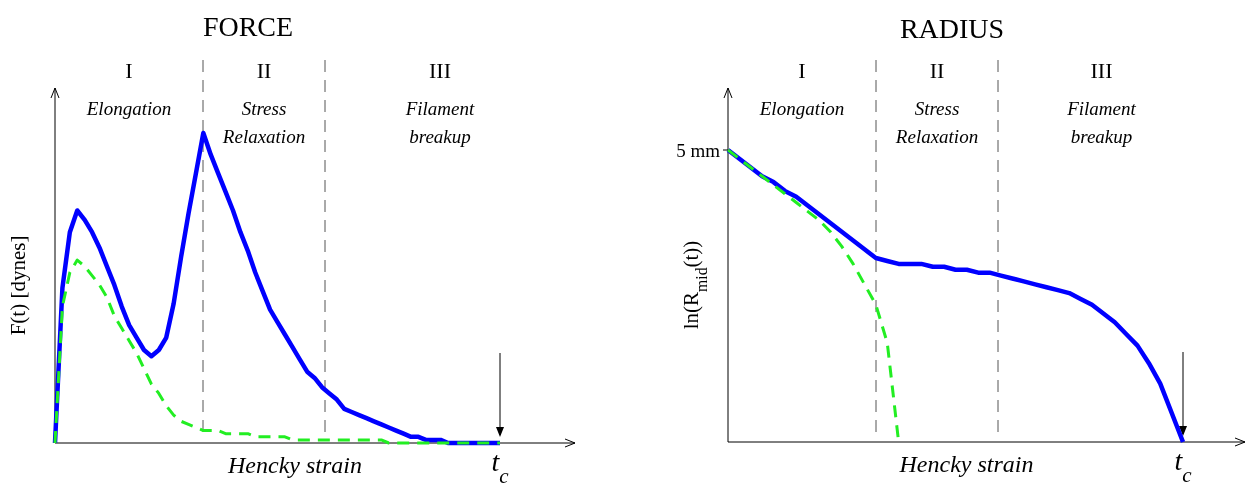 This screenshot has height=487, width=1255. I want to click on chart-title: FORCE, so click(248, 26).